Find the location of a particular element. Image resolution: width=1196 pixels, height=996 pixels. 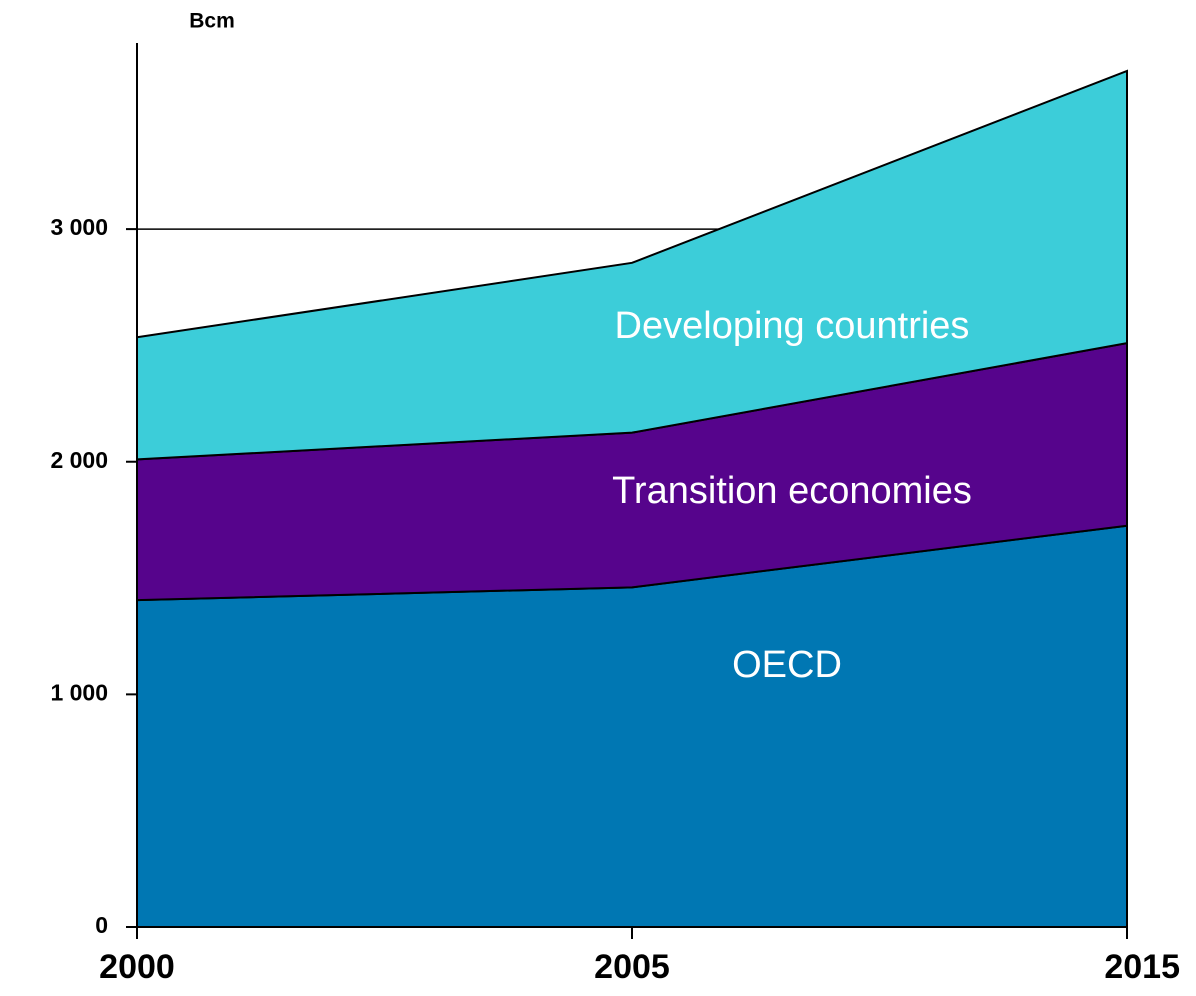

y-tick-label: 3 000 is located at coordinates (79, 227).